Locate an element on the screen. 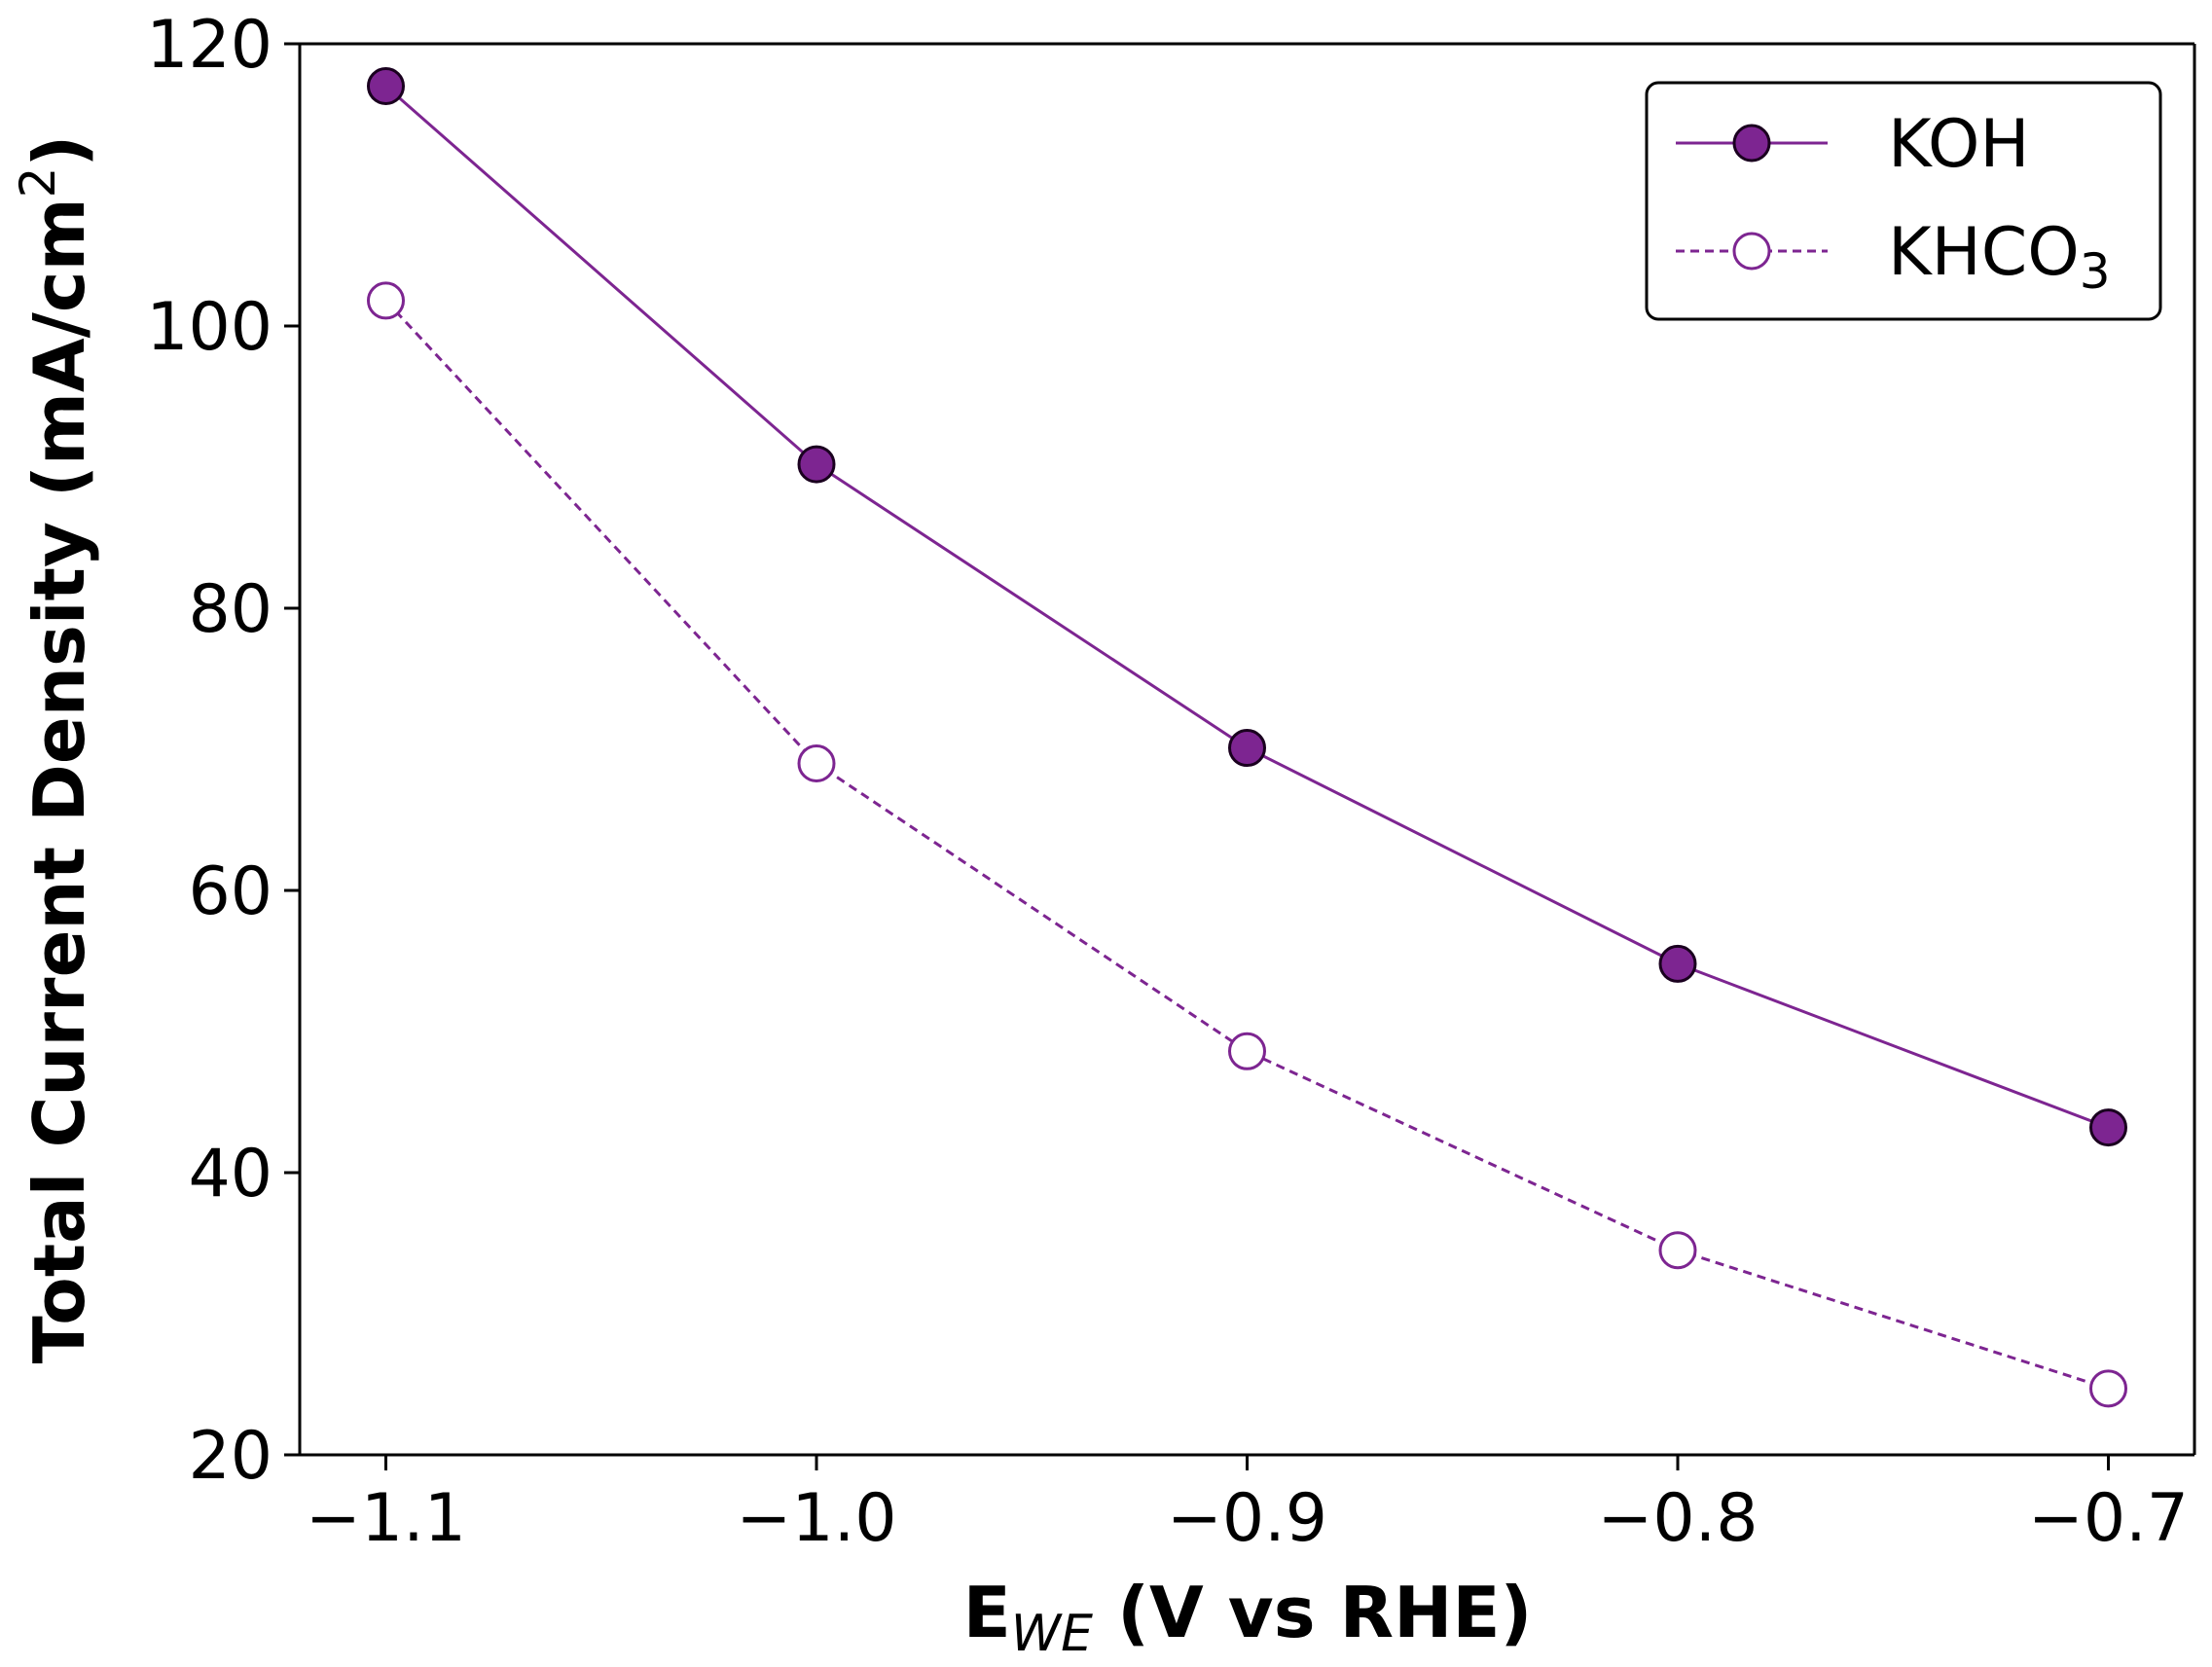 The width and height of the screenshot is (2212, 1667). x-tick-label: −0.9 is located at coordinates (1247, 1518).